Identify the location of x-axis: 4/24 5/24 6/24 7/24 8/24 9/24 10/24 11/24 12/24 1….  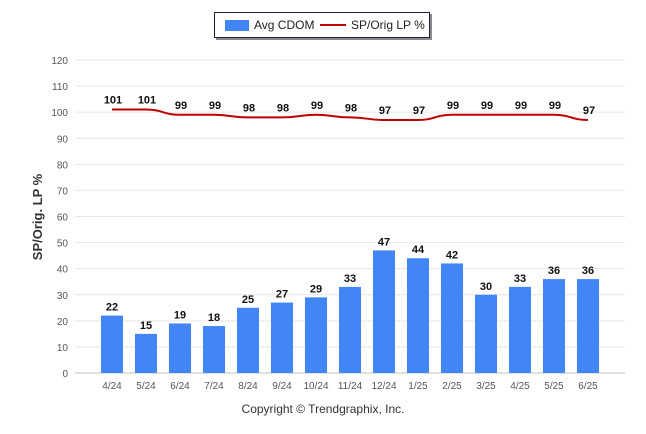
(350, 386).